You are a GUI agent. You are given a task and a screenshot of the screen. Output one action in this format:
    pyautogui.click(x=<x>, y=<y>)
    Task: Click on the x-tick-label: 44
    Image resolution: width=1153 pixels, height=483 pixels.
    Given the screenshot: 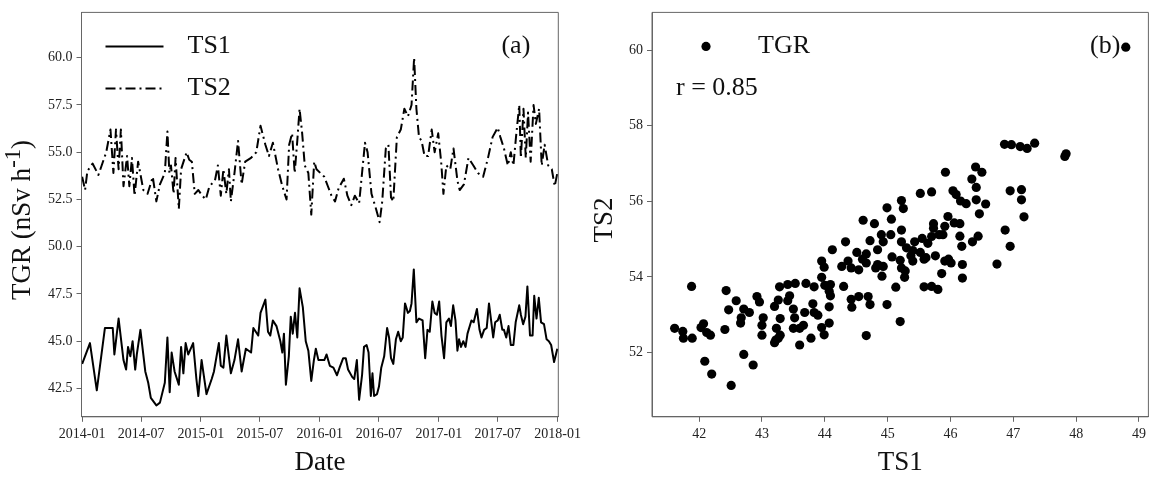 What is the action you would take?
    pyautogui.click(x=824, y=433)
    